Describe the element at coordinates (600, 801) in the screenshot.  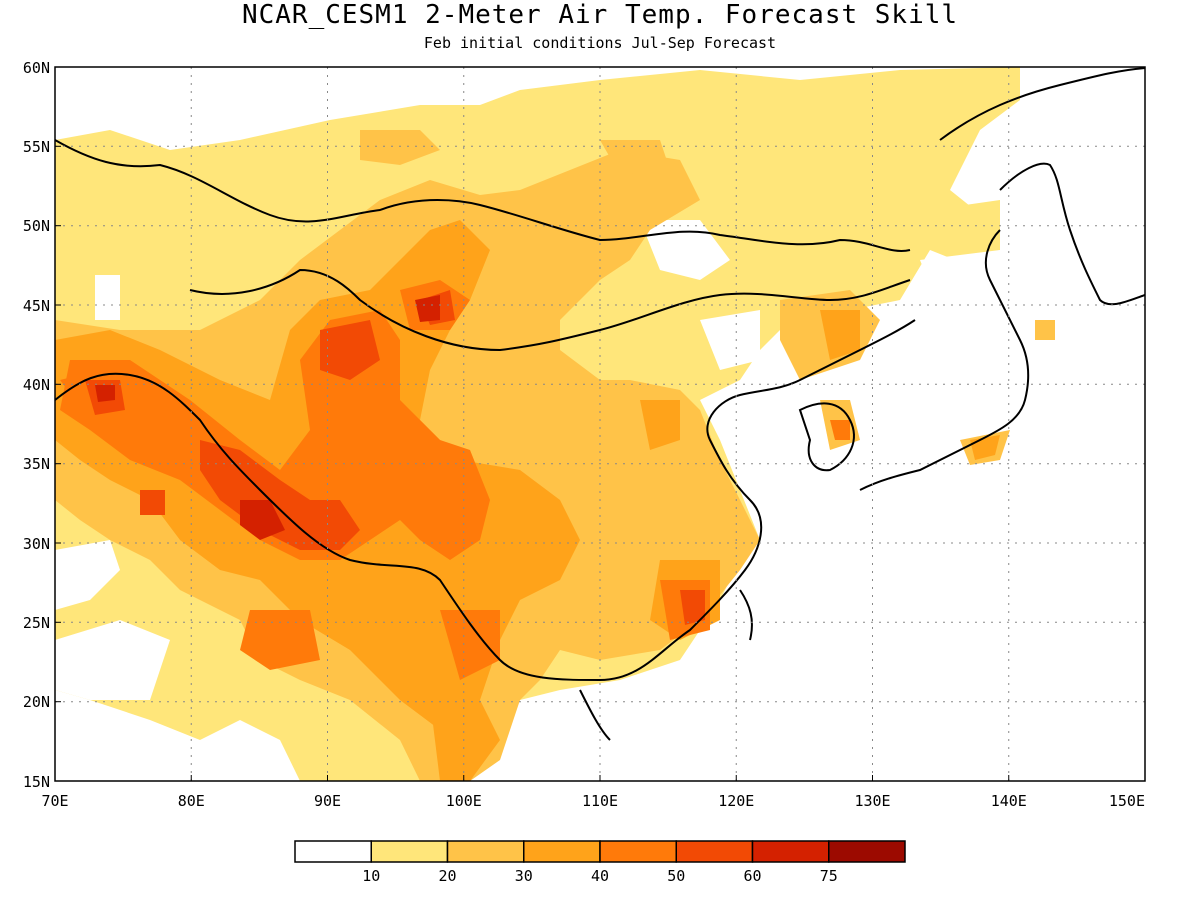
I see `lon-label: 110E` at that location.